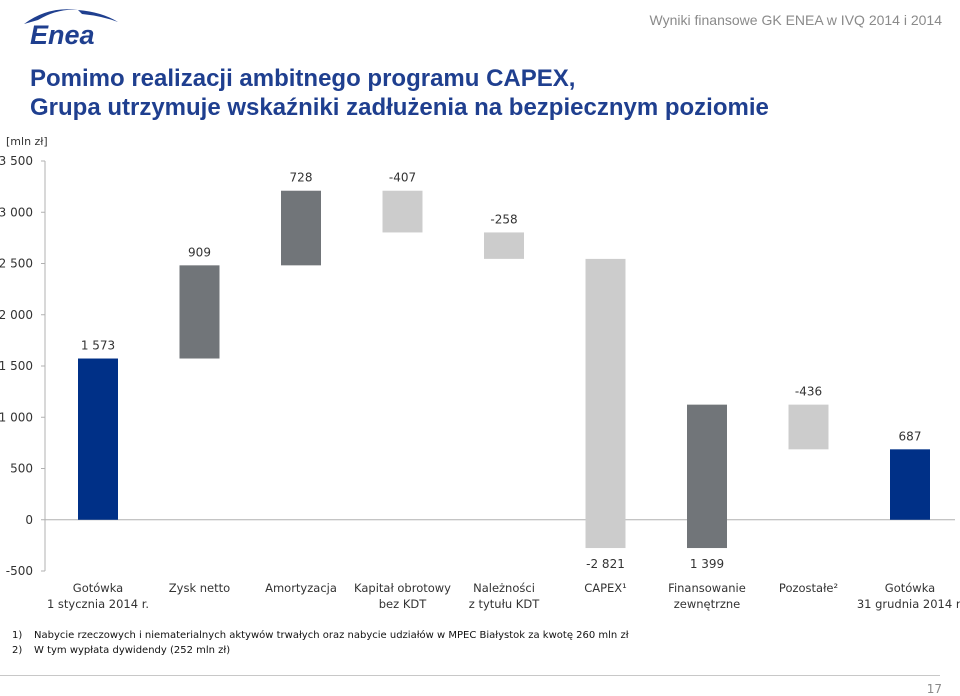 The image size is (960, 696). I want to click on y-tick-label: 1 000, so click(16, 417).